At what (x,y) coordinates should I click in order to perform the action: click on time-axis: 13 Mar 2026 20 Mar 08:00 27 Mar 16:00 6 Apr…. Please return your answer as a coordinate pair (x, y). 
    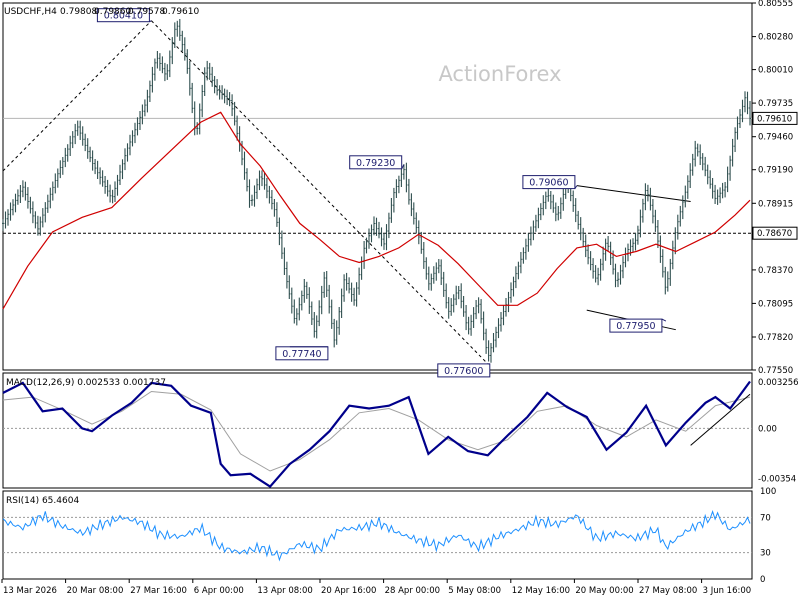
    Looking at the image, I should click on (376, 587).